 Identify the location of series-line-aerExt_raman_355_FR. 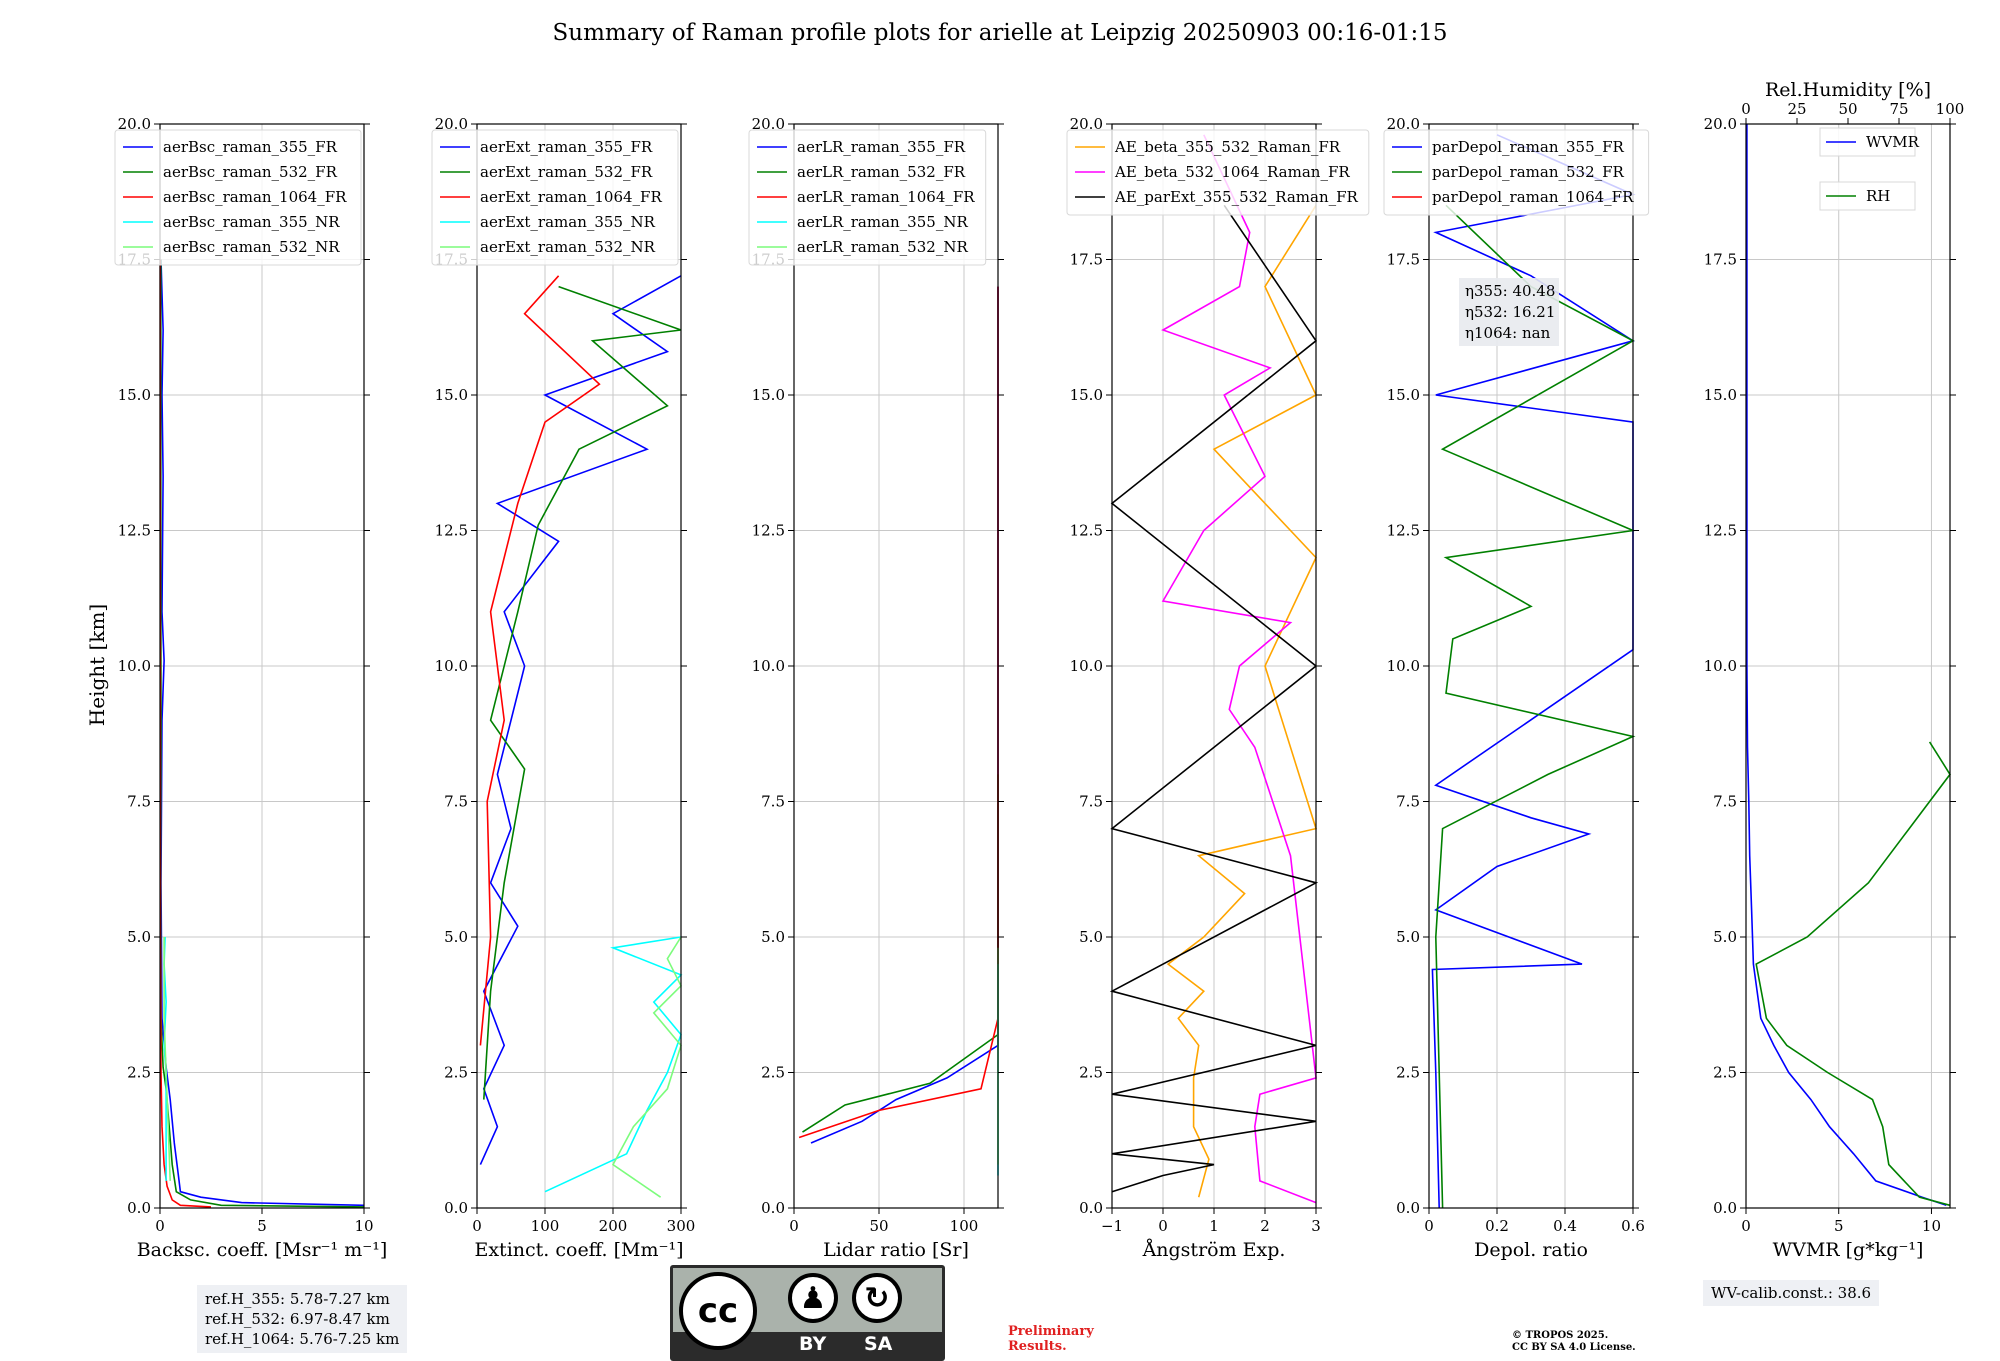
(580, 720).